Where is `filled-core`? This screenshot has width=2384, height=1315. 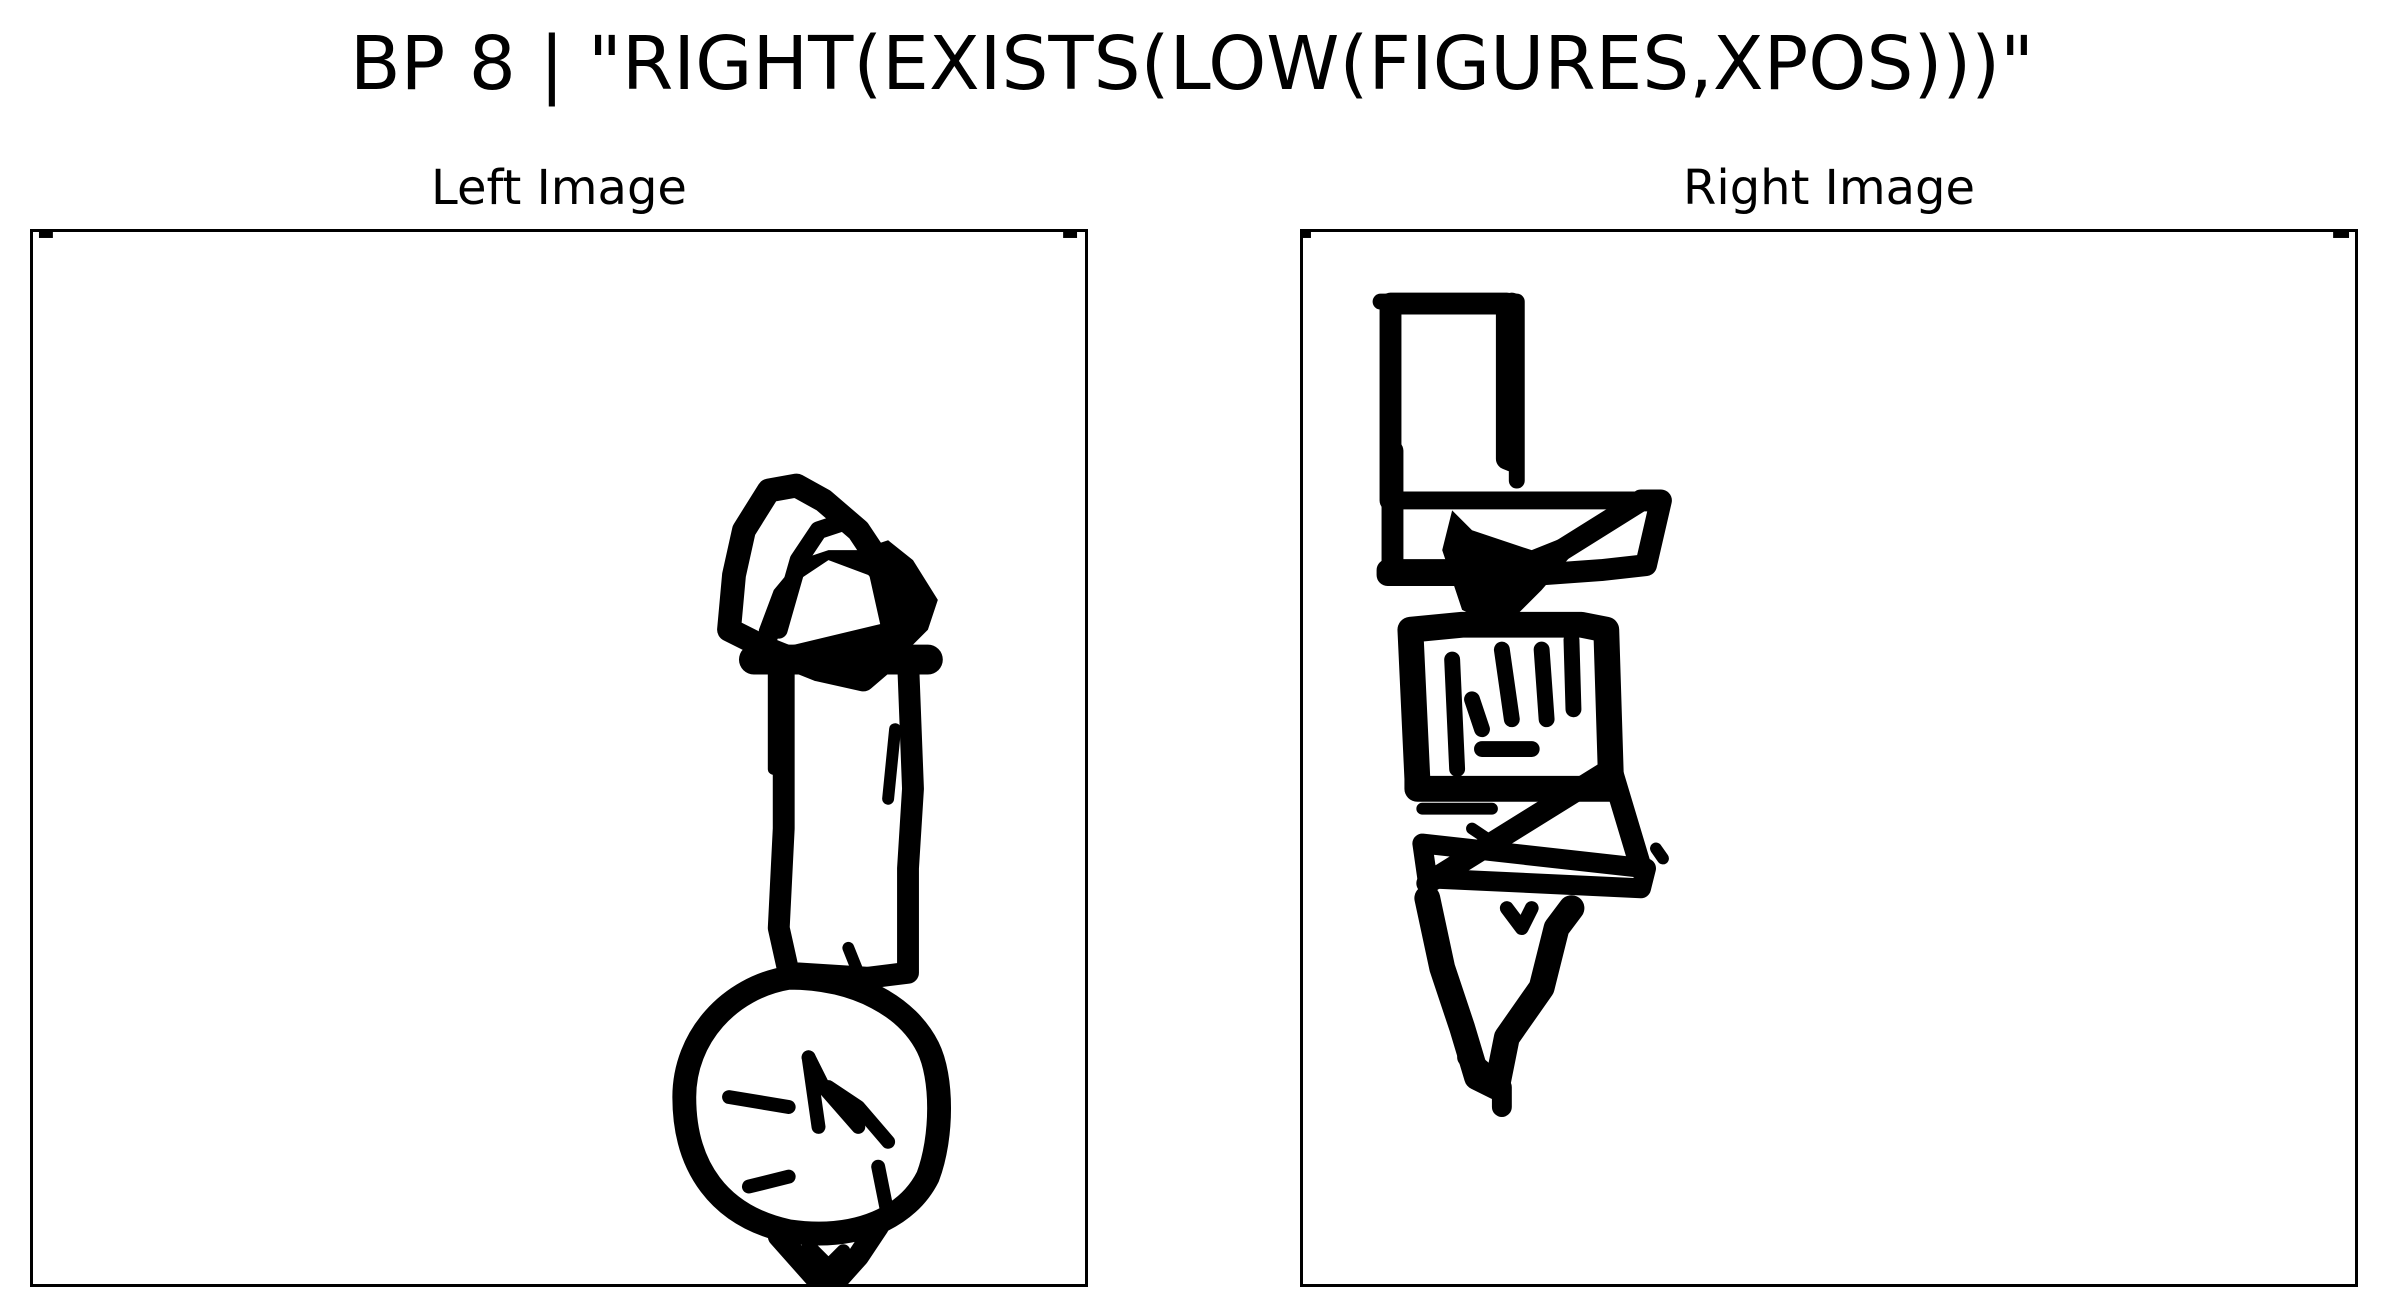 filled-core is located at coordinates (1522, 570).